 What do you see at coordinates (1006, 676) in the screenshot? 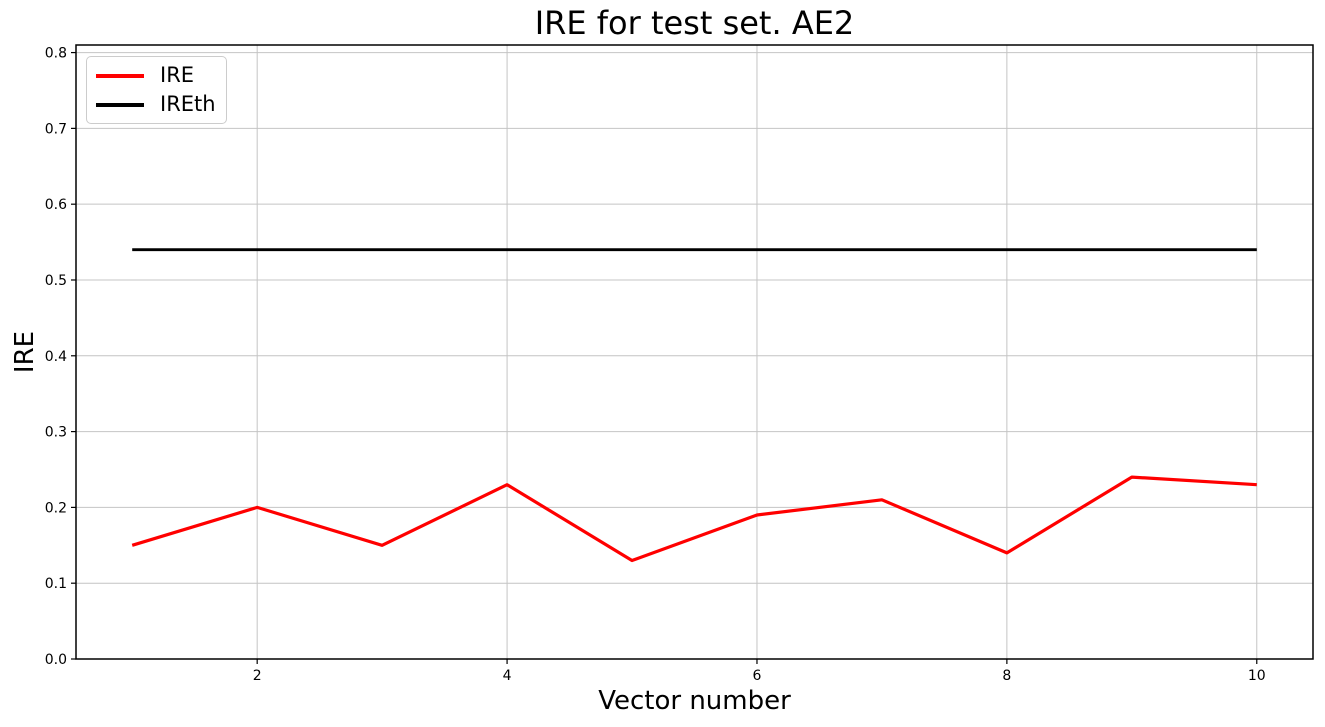
I see `svg-text: 8` at bounding box center [1006, 676].